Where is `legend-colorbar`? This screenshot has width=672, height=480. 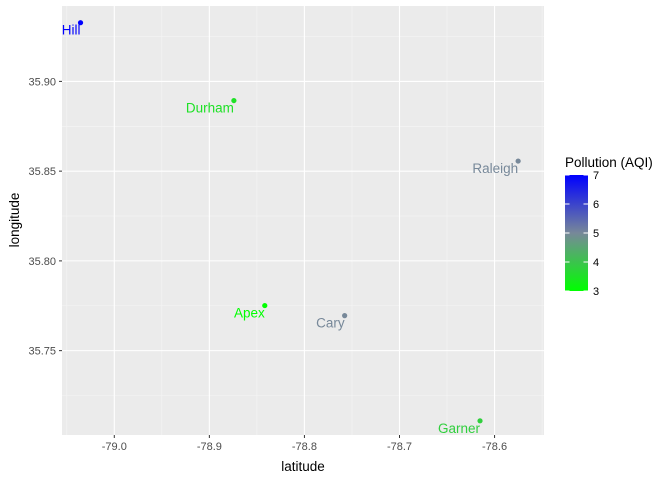 legend-colorbar is located at coordinates (576, 233).